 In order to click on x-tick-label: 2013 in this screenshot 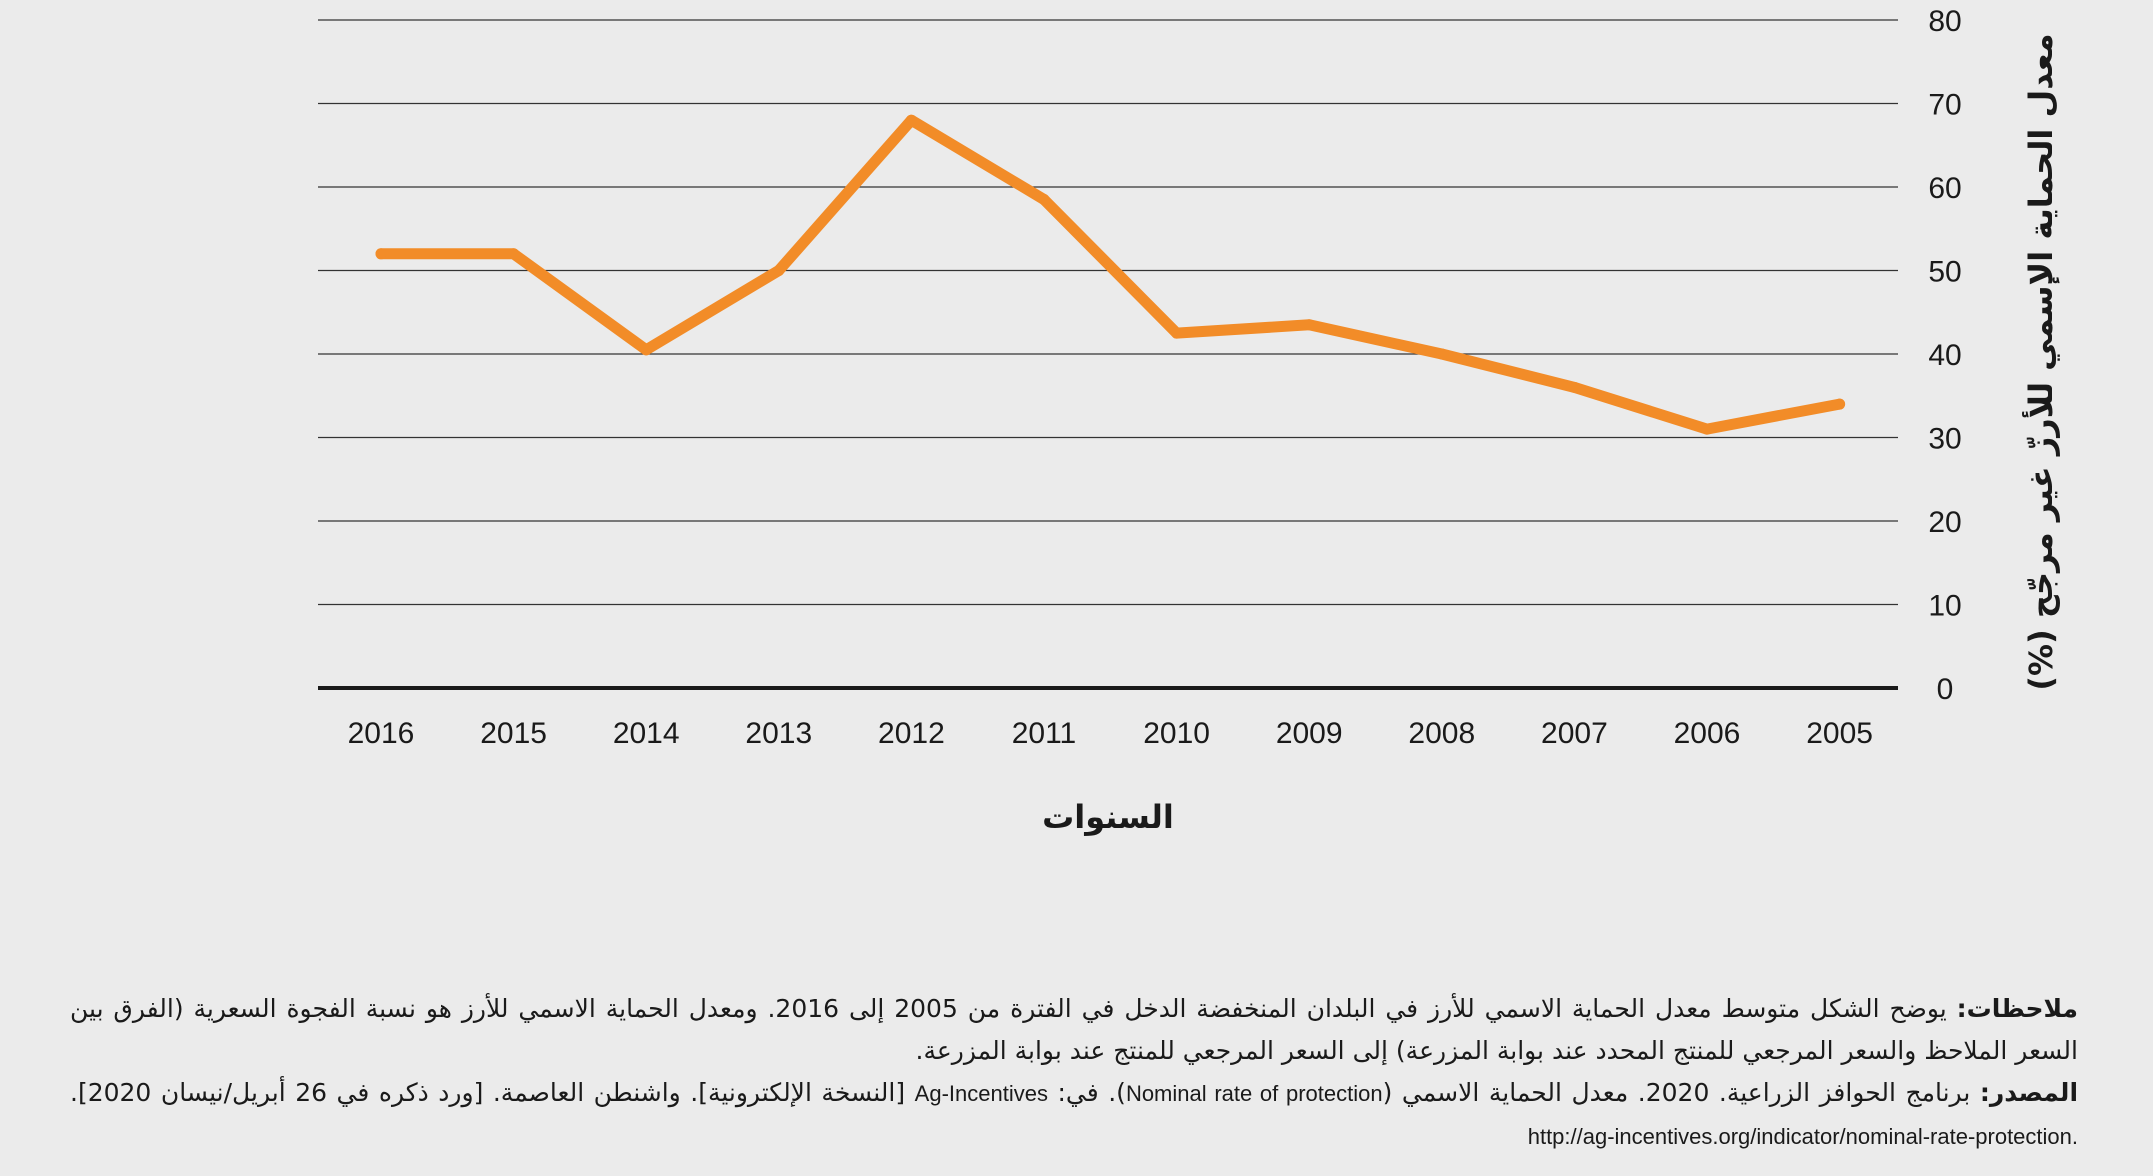, I will do `click(778, 733)`.